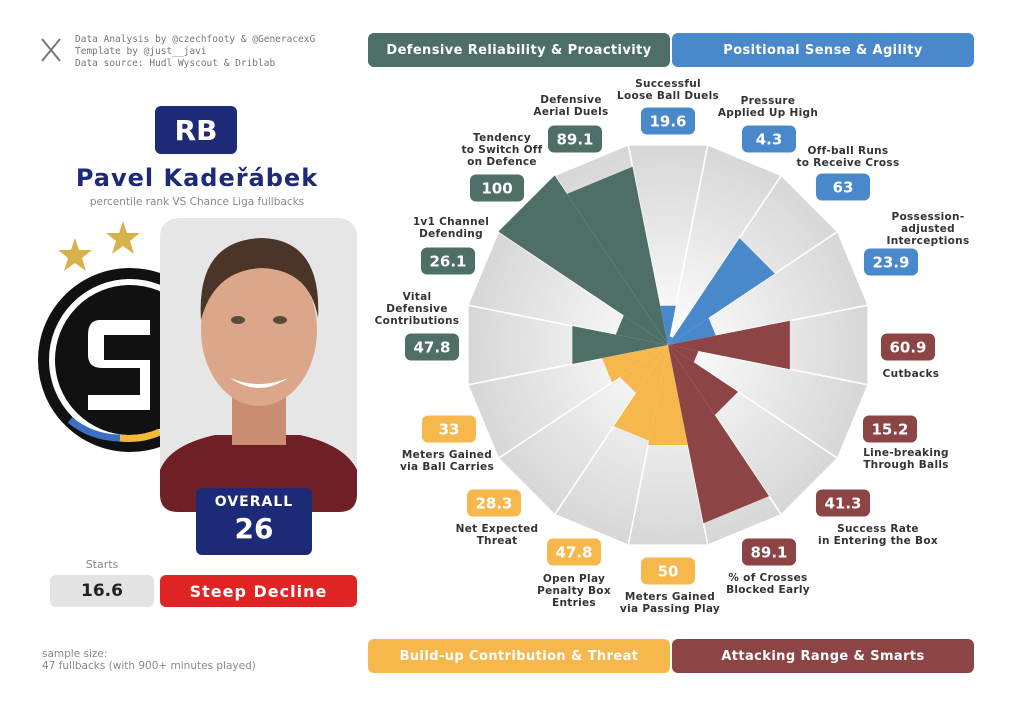 The width and height of the screenshot is (1024, 703). What do you see at coordinates (668, 90) in the screenshot?
I see `category-label: Successful Loose Ball Duels` at bounding box center [668, 90].